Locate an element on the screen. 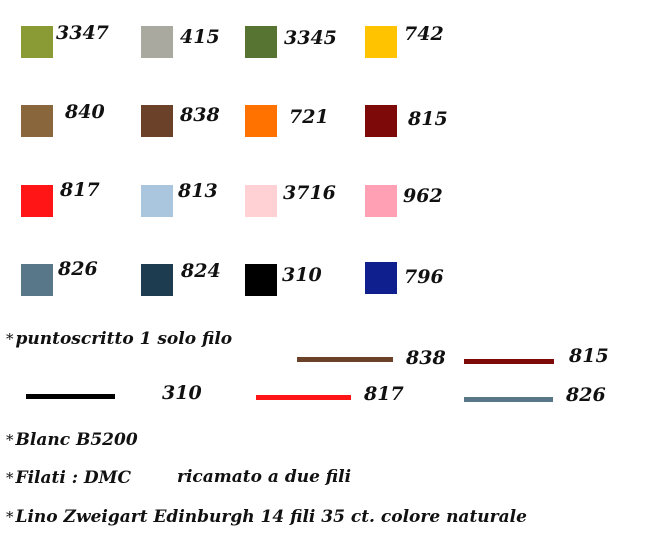 Image resolution: width=650 pixels, height=557 pixels. swatch-code: 826 is located at coordinates (78, 269).